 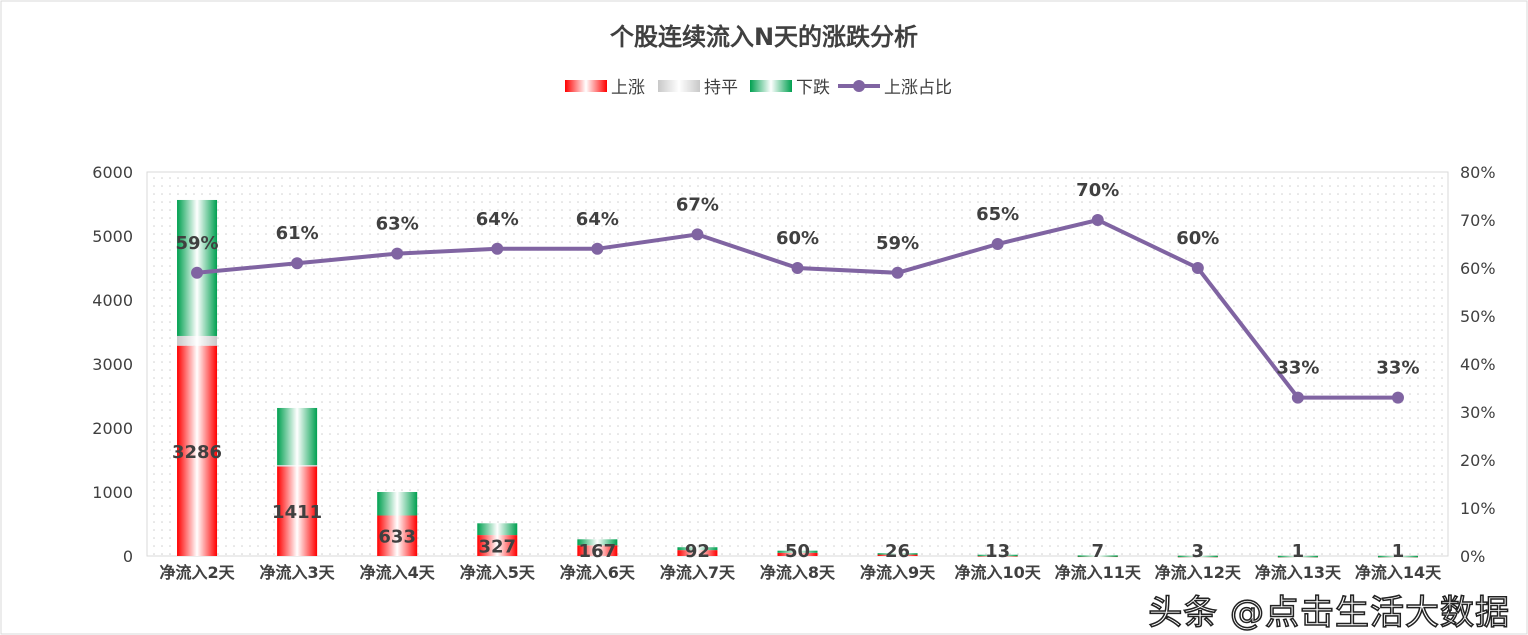 I want to click on y-tick-label: 2000, so click(x=112, y=428).